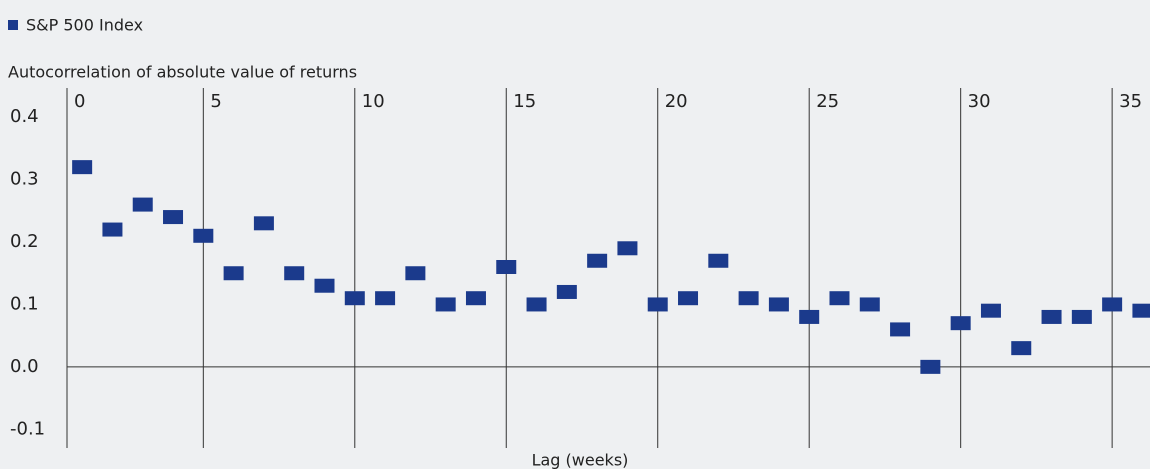 Image resolution: width=1150 pixels, height=469 pixels. Describe the element at coordinates (580, 460) in the screenshot. I see `x-axis-label: Lag (weeks)` at that location.